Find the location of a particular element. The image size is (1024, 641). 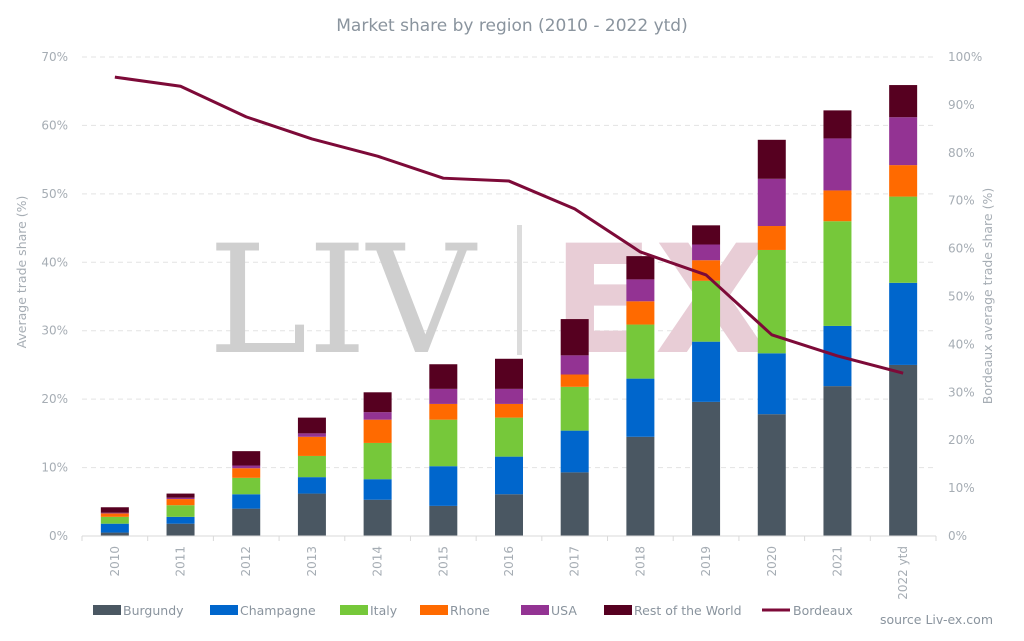

legend-item: Bordeaux is located at coordinates (807, 610).